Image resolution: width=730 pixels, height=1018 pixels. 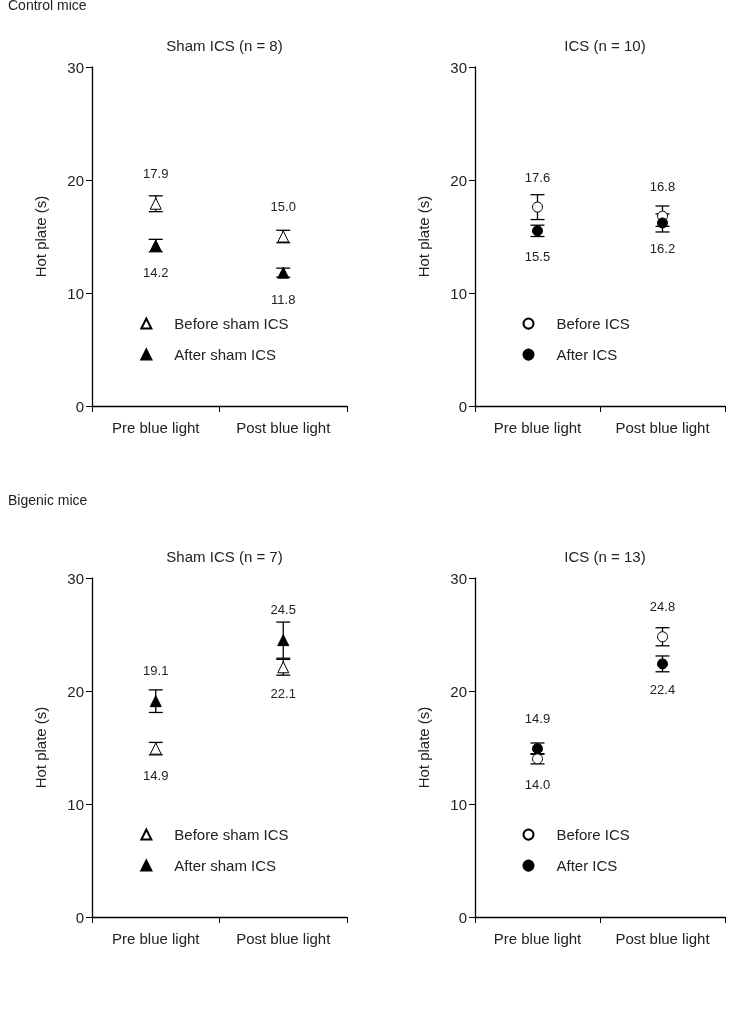 I want to click on text: Bigenic mice, so click(x=48, y=500).